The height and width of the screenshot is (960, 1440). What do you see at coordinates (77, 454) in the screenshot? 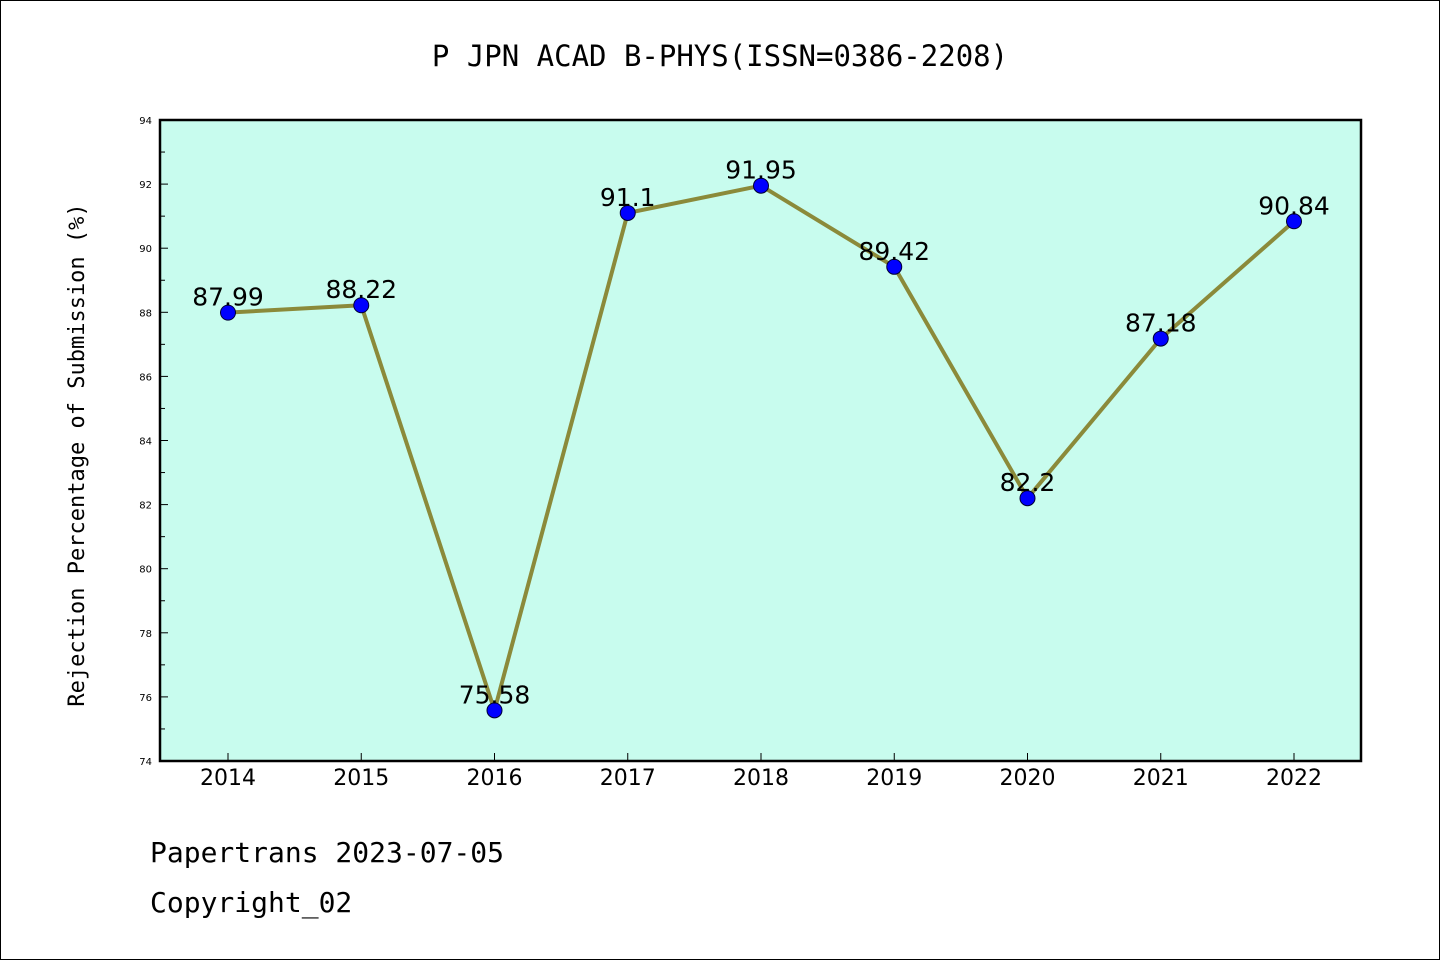
I see `y-axis-label: Rejection Percentage of Submission (%)` at bounding box center [77, 454].